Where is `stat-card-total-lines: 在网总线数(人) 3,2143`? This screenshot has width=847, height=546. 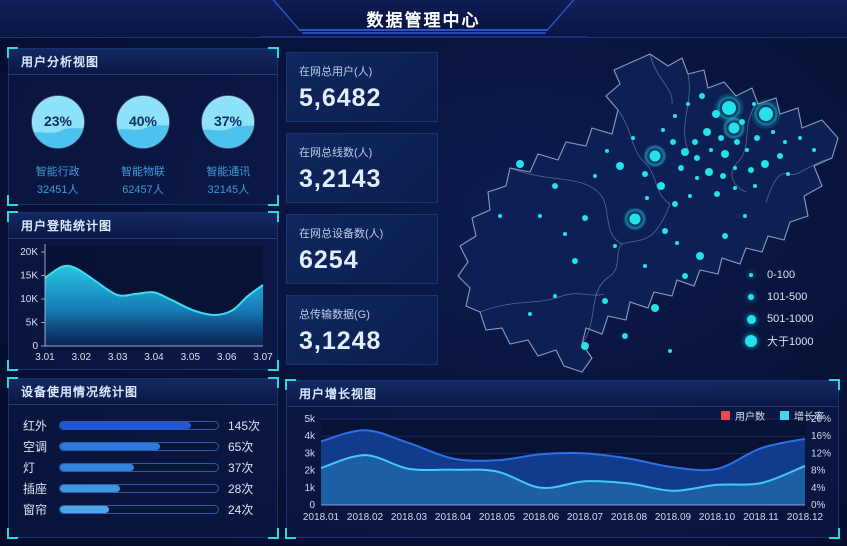
stat-card-total-lines: 在网总线数(人) 3,2143 is located at coordinates (362, 168).